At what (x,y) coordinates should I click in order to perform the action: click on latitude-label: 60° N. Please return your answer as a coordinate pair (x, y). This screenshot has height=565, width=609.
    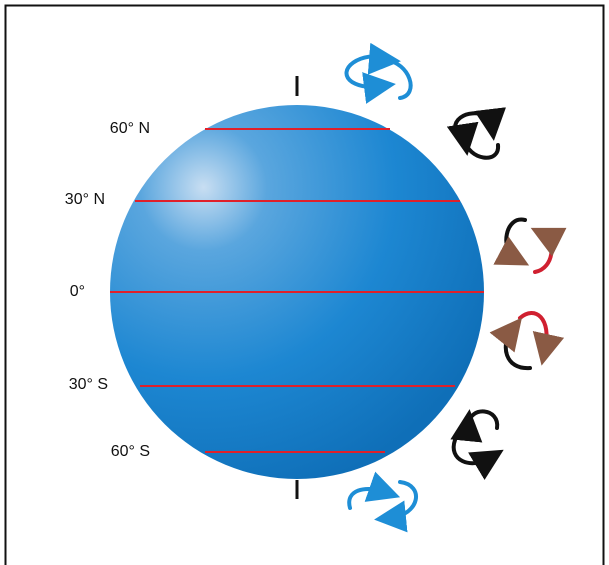
    Looking at the image, I should click on (130, 128).